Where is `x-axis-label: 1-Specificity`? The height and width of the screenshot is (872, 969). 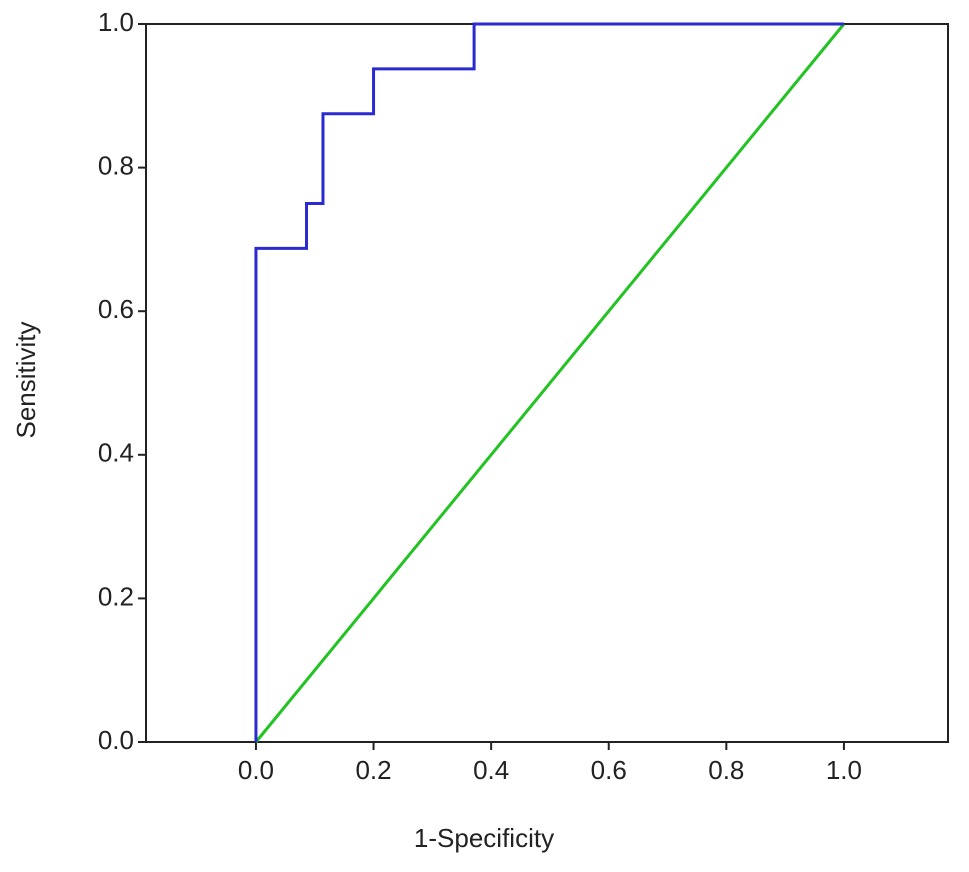
x-axis-label: 1-Specificity is located at coordinates (484, 838).